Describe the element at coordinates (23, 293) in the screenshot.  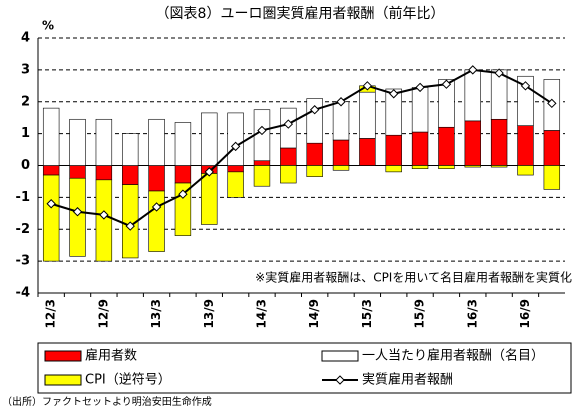
I see `y-tick-label: -4` at that location.